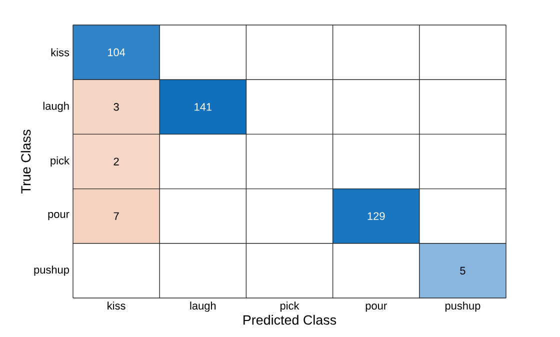 Image resolution: width=560 pixels, height=337 pixels. I want to click on data-label: 5, so click(463, 270).